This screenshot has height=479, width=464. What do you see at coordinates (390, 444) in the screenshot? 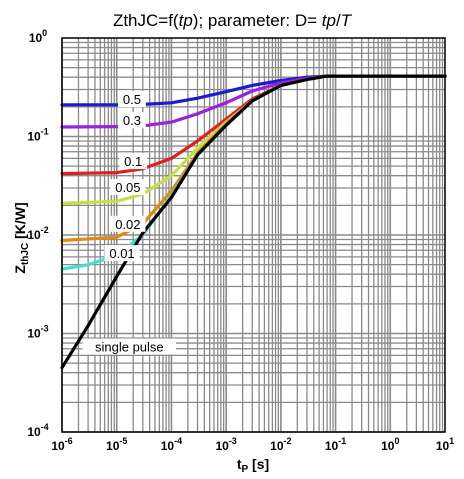
I see `x-tick-label: 10⁰` at bounding box center [390, 444].